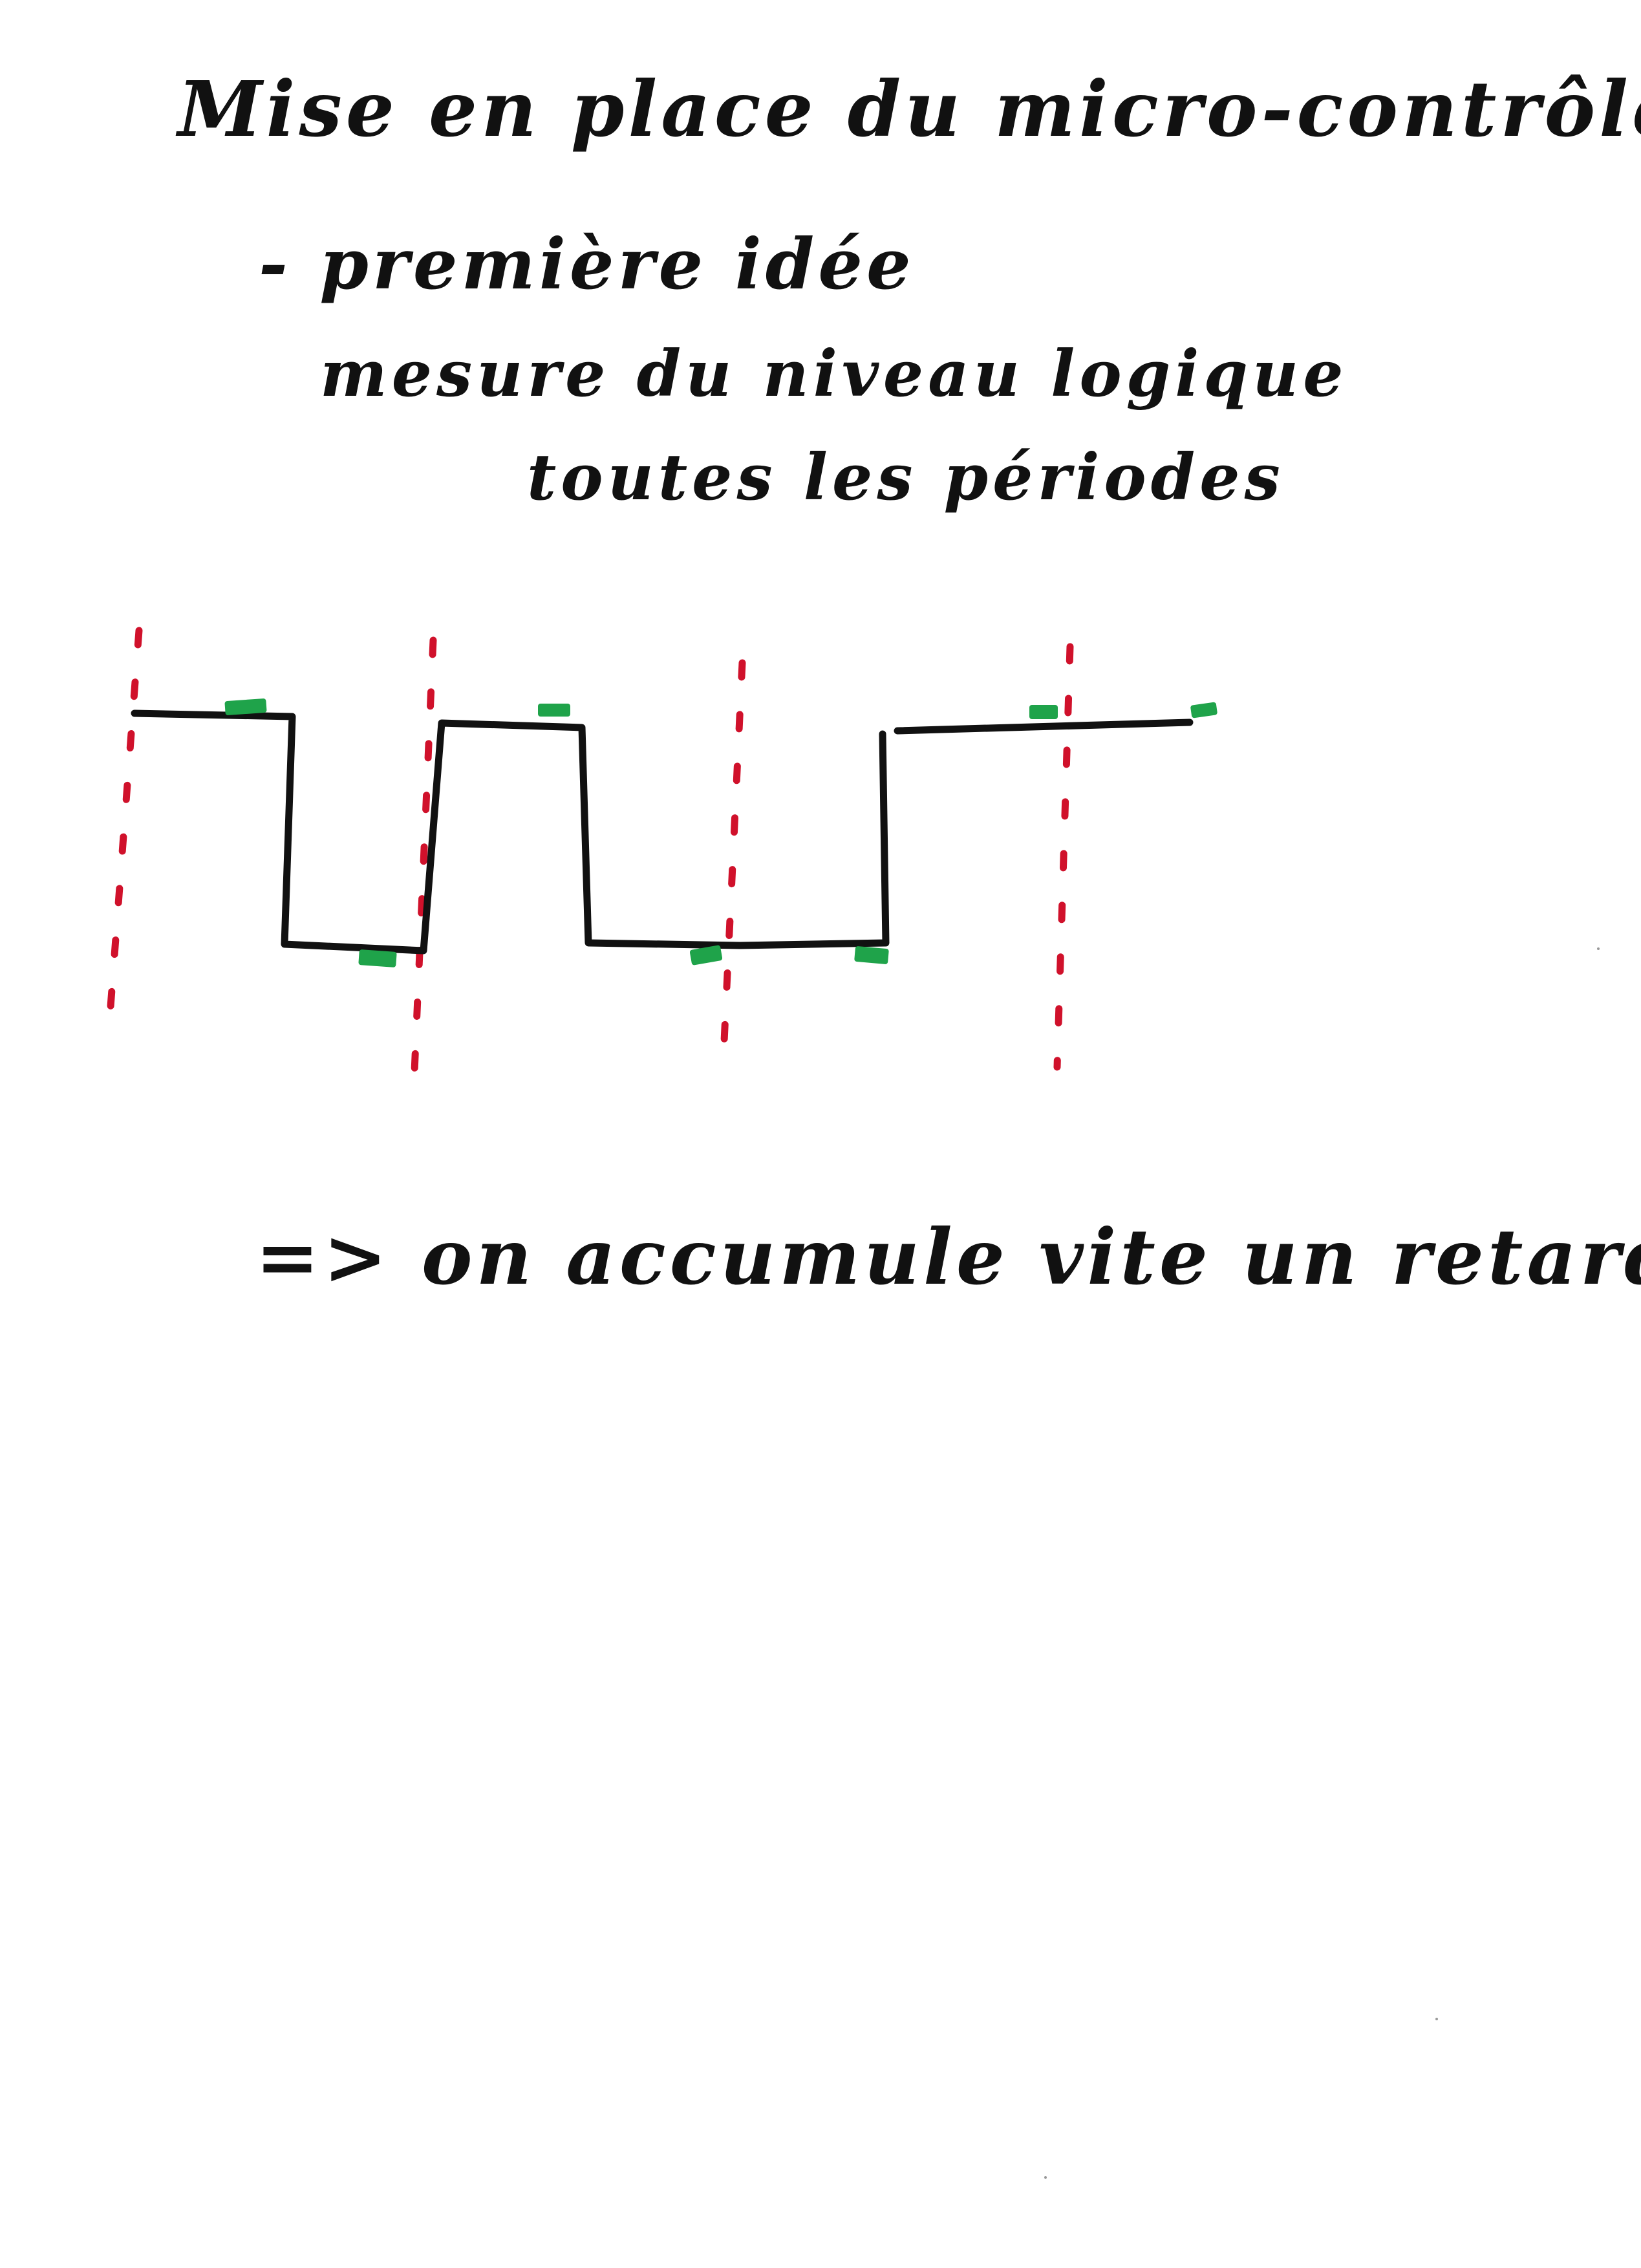  Describe the element at coordinates (587, 264) in the screenshot. I see `note-bullet: - première idée` at that location.